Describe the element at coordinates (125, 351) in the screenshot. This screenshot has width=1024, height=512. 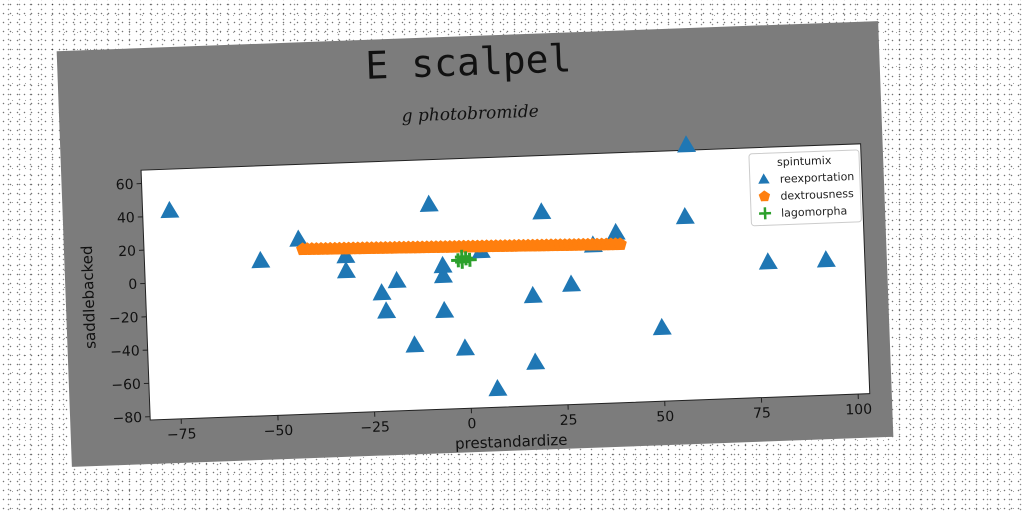
I see `y-tick-label: −40` at that location.